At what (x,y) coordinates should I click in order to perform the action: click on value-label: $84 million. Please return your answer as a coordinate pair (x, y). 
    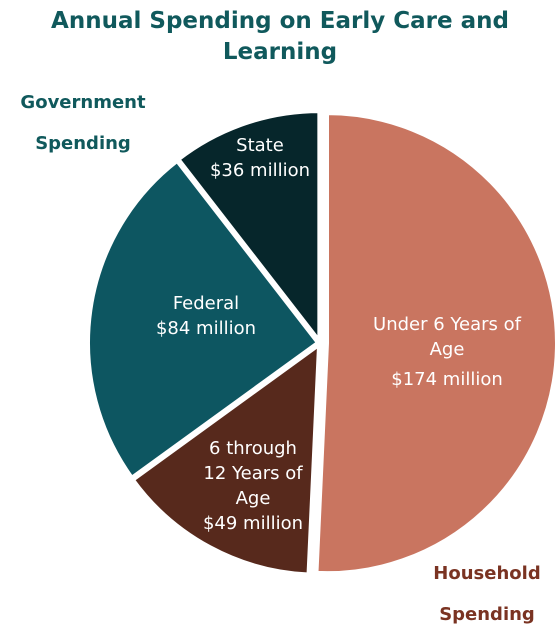
    Looking at the image, I should click on (206, 328).